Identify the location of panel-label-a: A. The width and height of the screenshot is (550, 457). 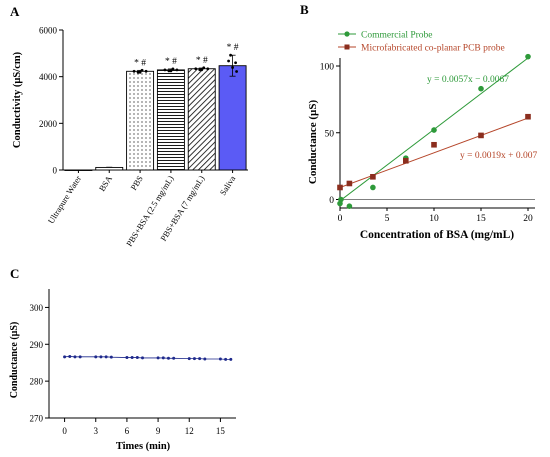
(15, 11).